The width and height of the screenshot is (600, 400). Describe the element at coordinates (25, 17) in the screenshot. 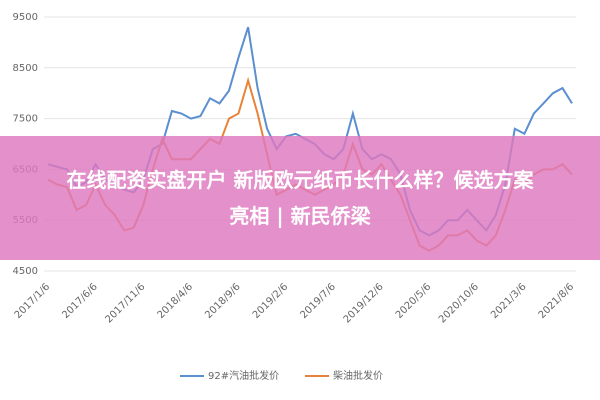

I see `y-tick-label: 9500` at that location.